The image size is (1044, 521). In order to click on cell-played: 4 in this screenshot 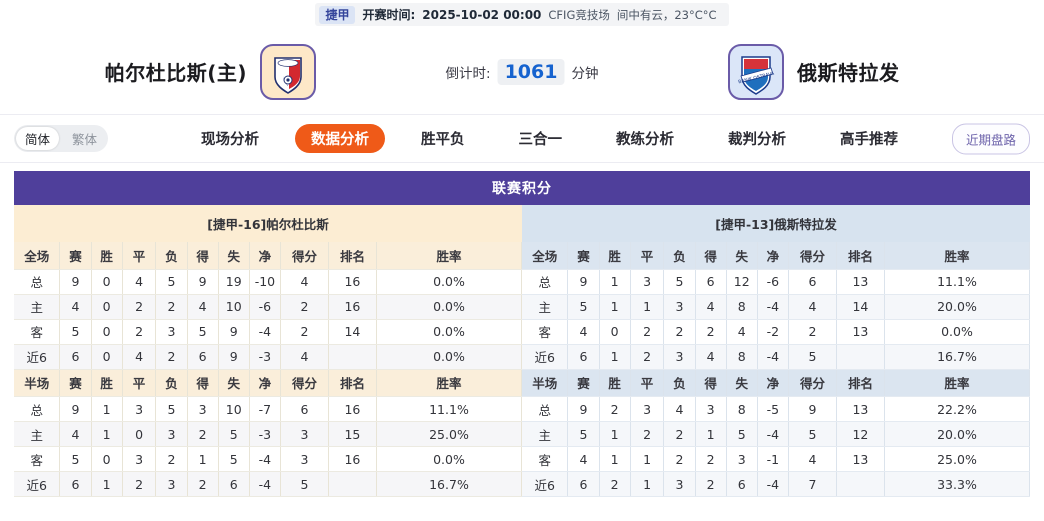, I will do `click(75, 434)`.